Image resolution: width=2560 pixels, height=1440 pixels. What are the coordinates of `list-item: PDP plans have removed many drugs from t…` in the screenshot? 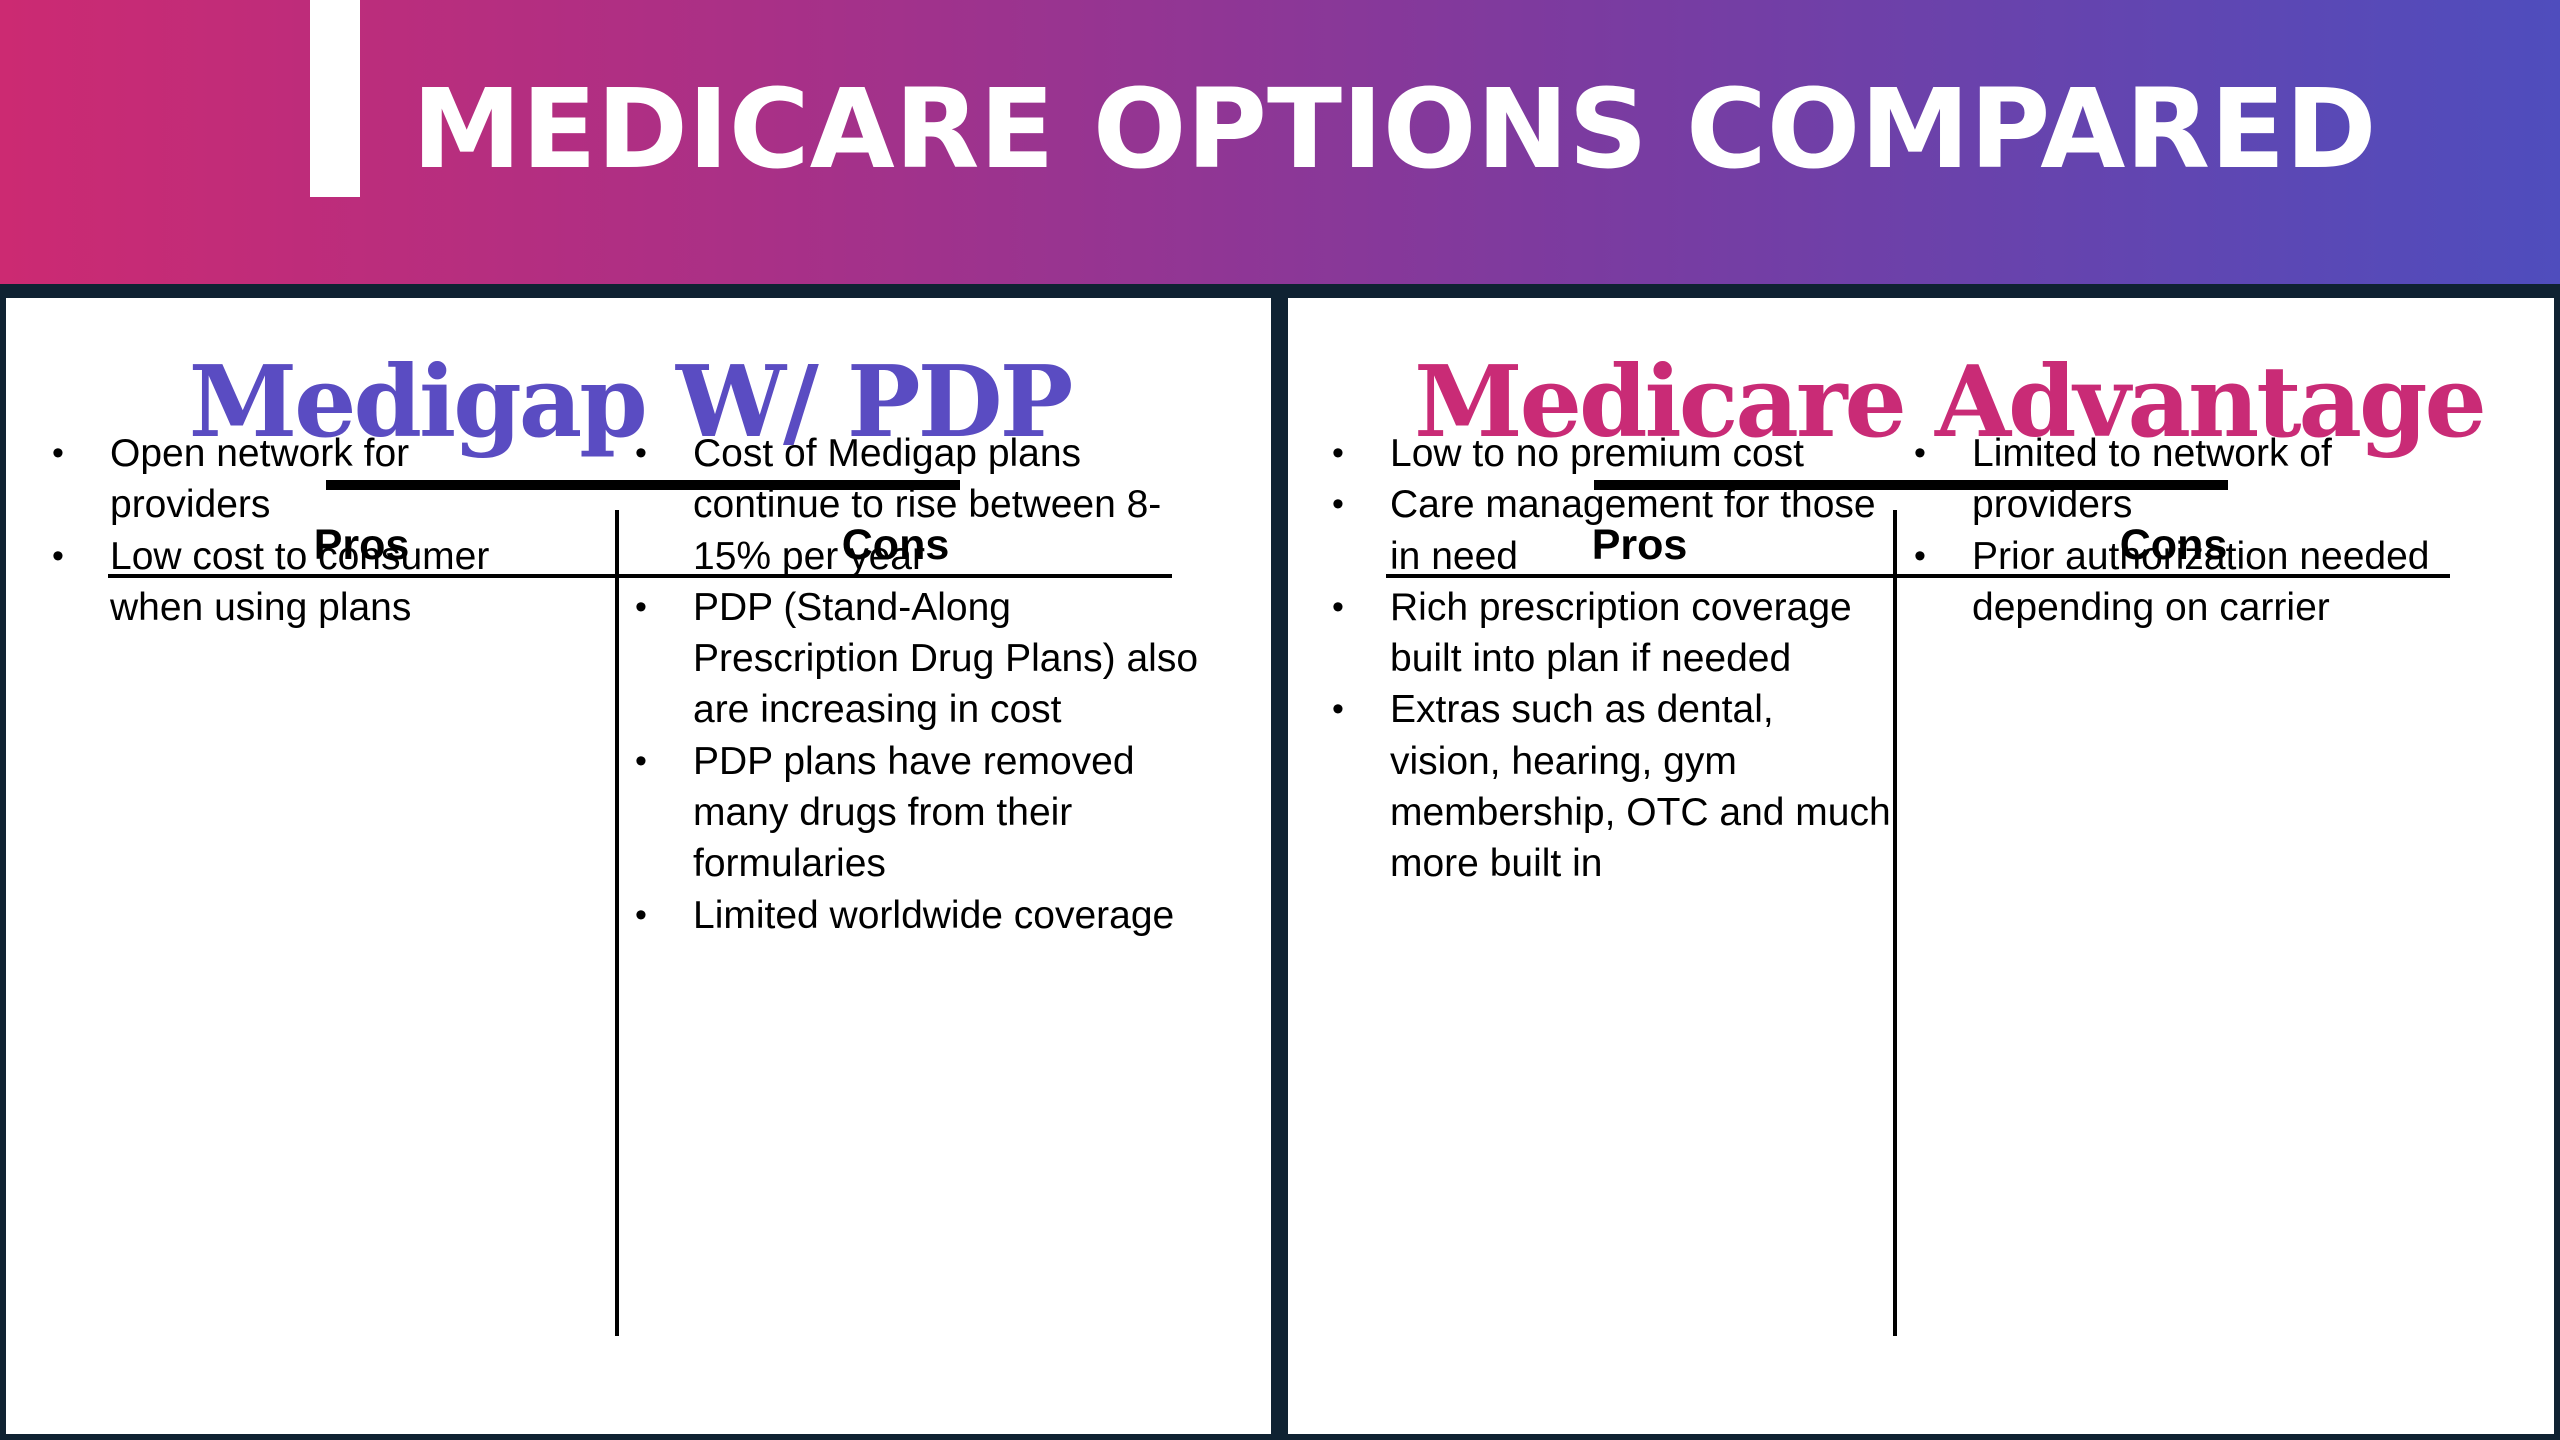 It's located at (920, 813).